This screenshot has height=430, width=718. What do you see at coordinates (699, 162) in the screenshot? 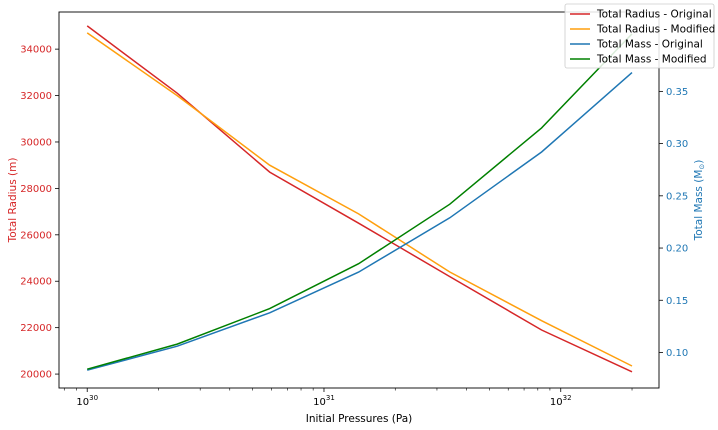
I see `right-axis-label-close: )` at bounding box center [699, 162].